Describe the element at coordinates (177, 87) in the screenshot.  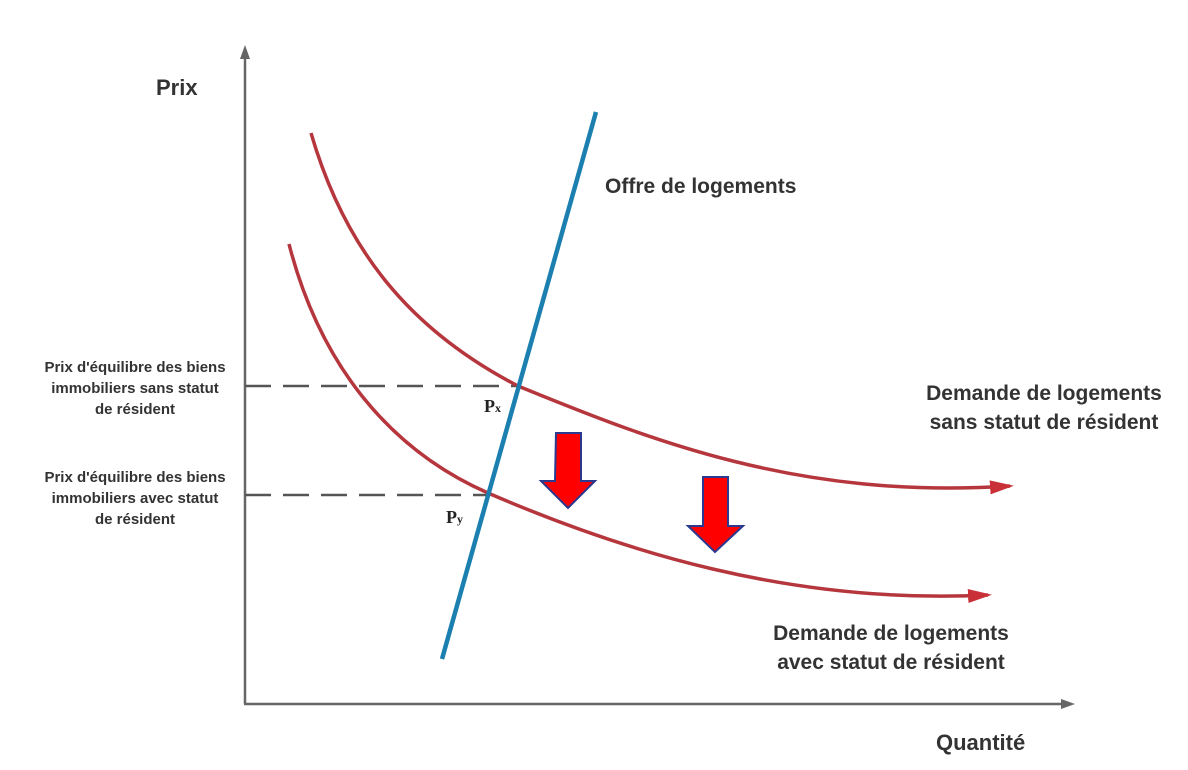
I see `y-axis-title: Prix` at that location.